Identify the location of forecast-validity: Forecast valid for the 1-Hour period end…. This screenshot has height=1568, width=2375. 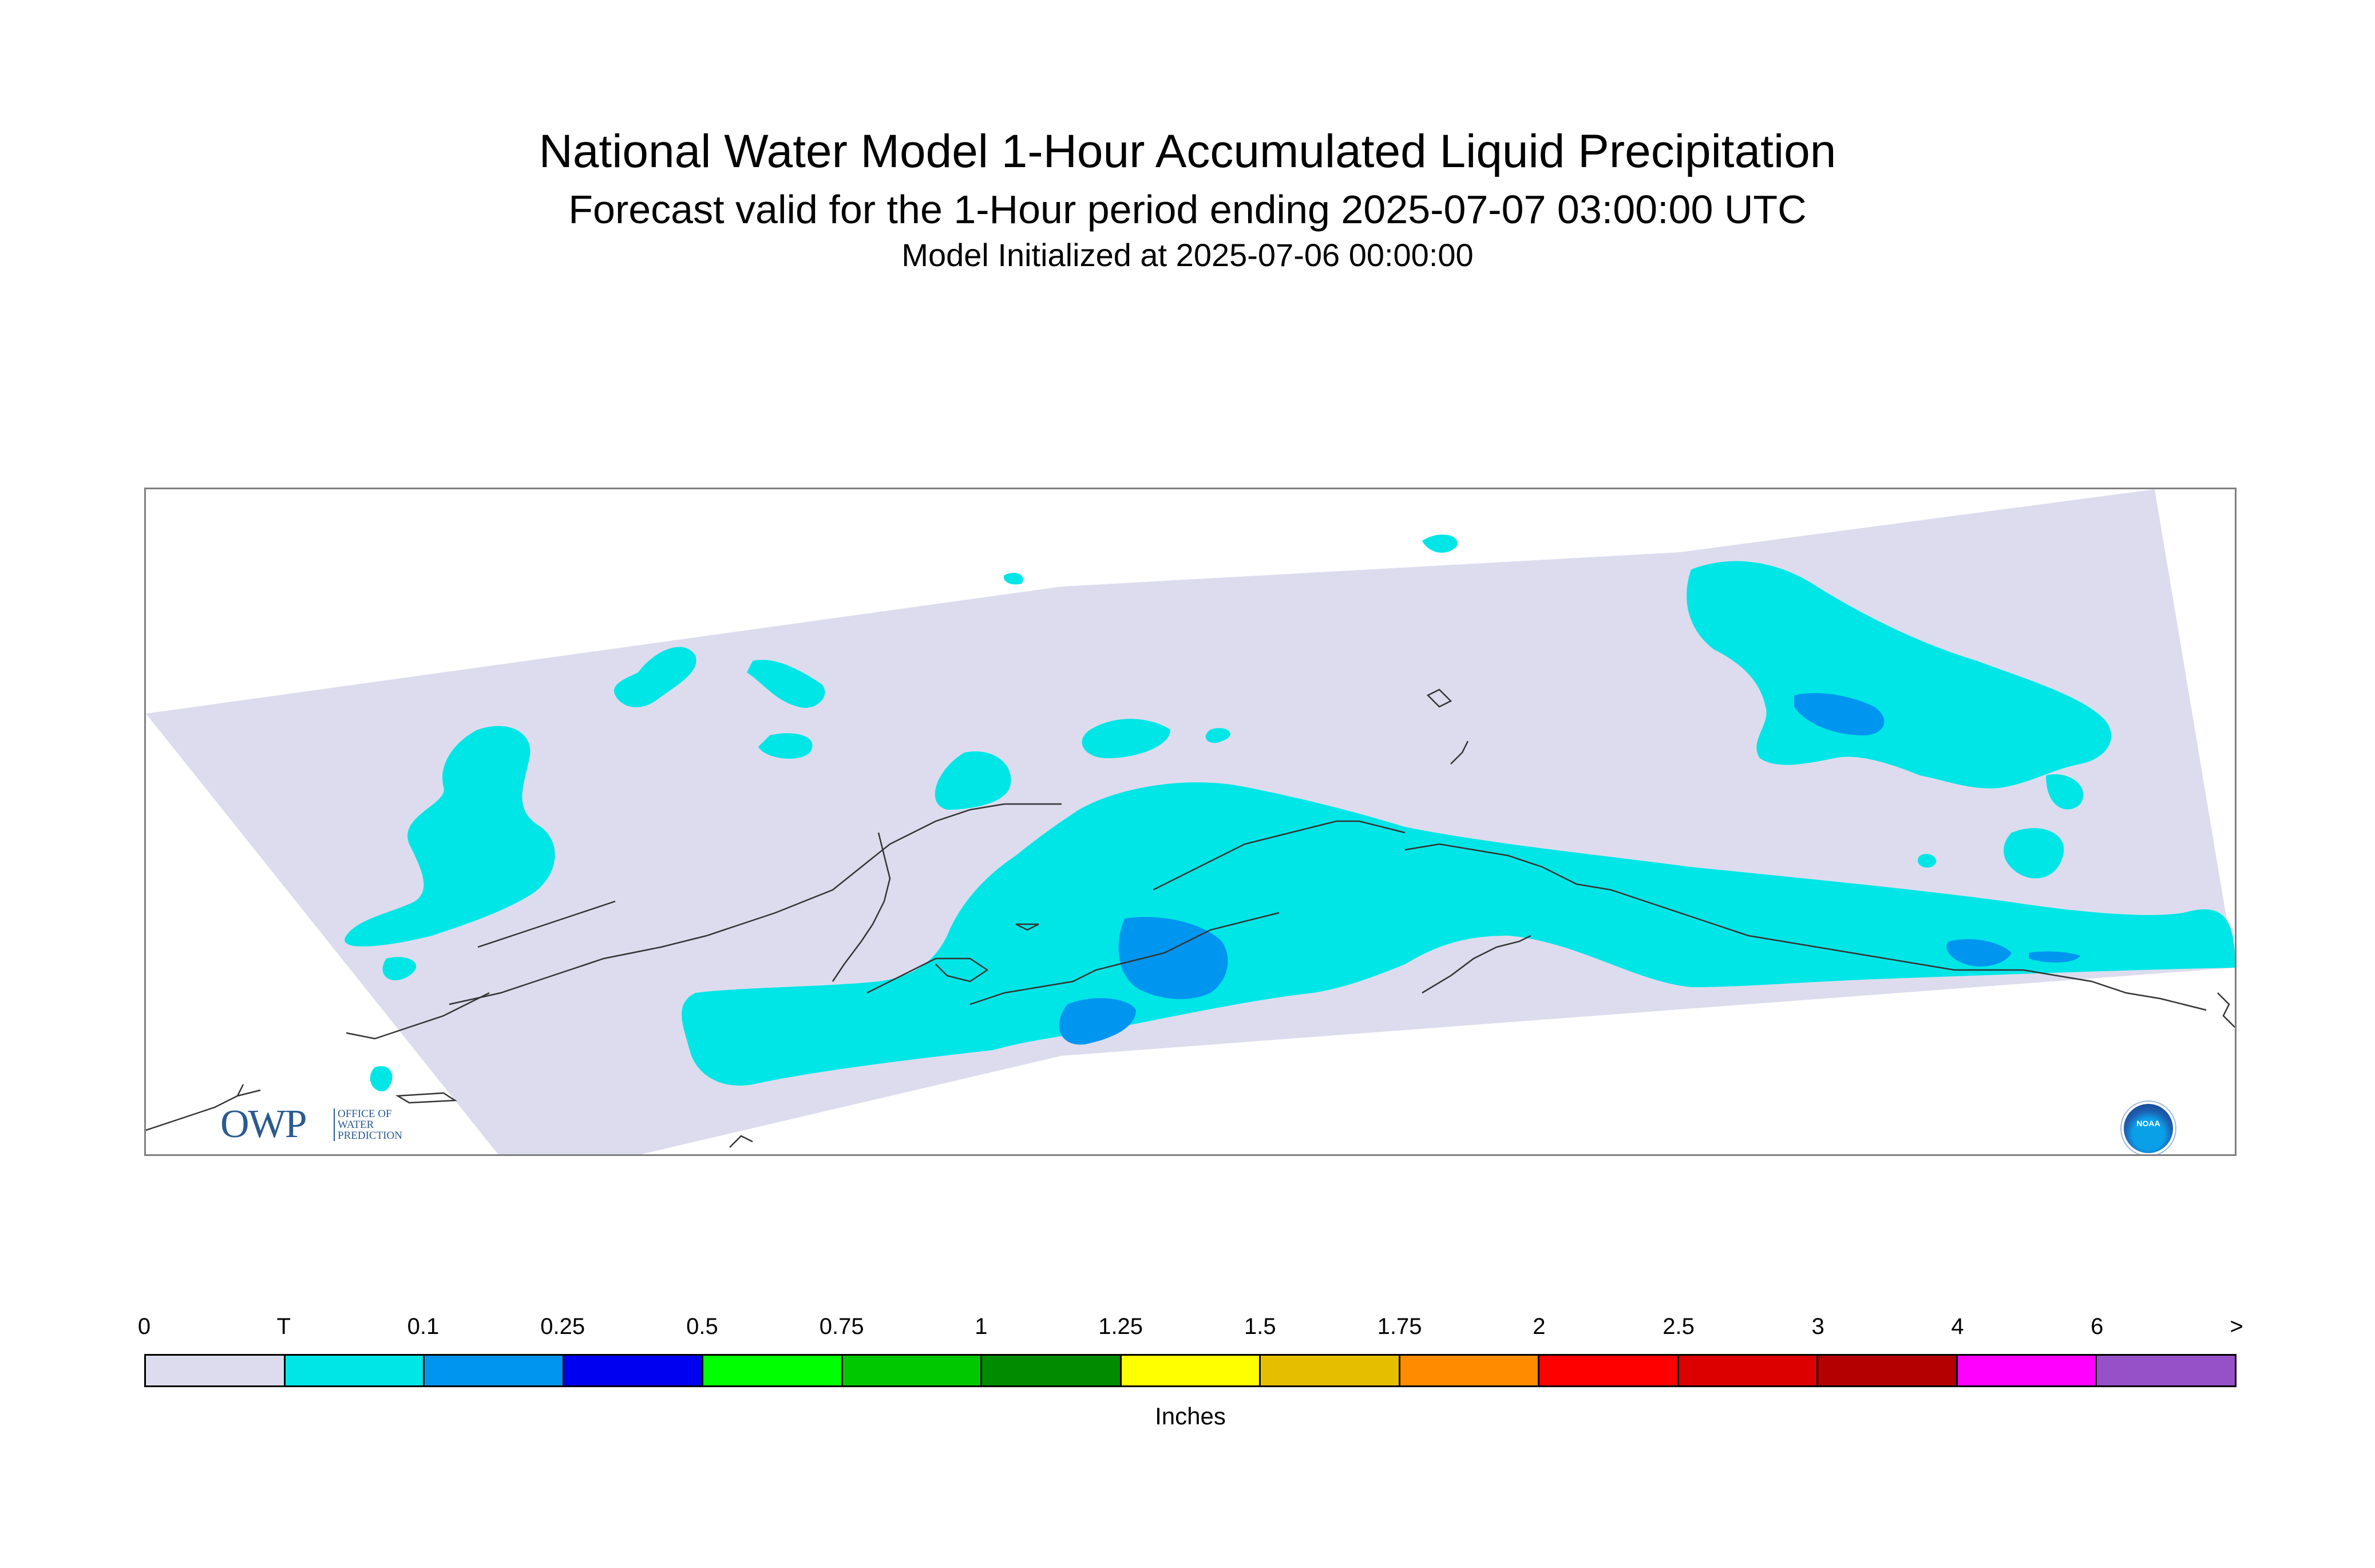
(1187, 209).